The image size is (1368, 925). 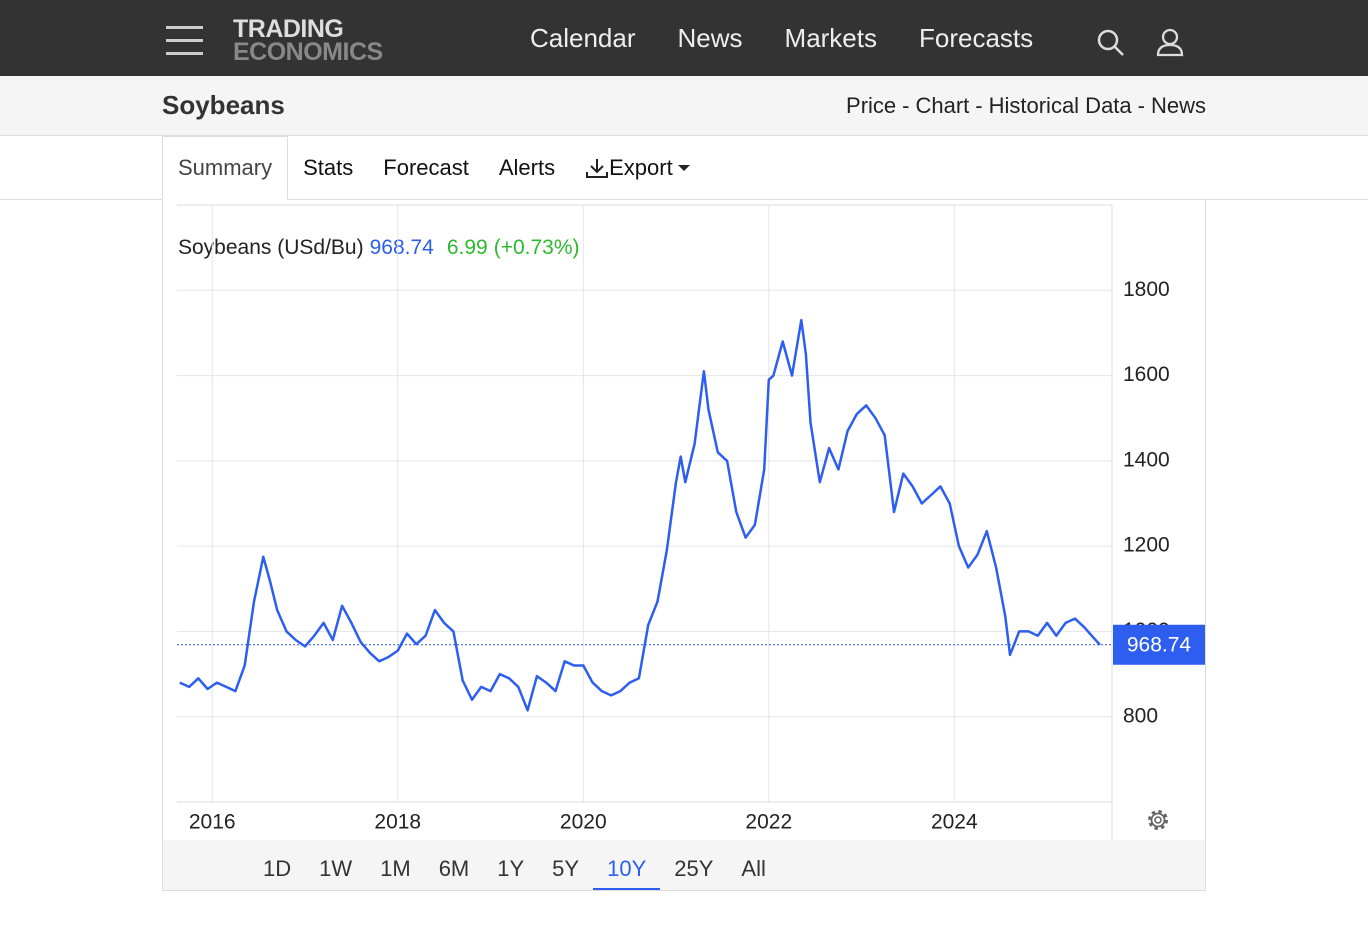 I want to click on last-value-label: 968.74, so click(x=1159, y=644).